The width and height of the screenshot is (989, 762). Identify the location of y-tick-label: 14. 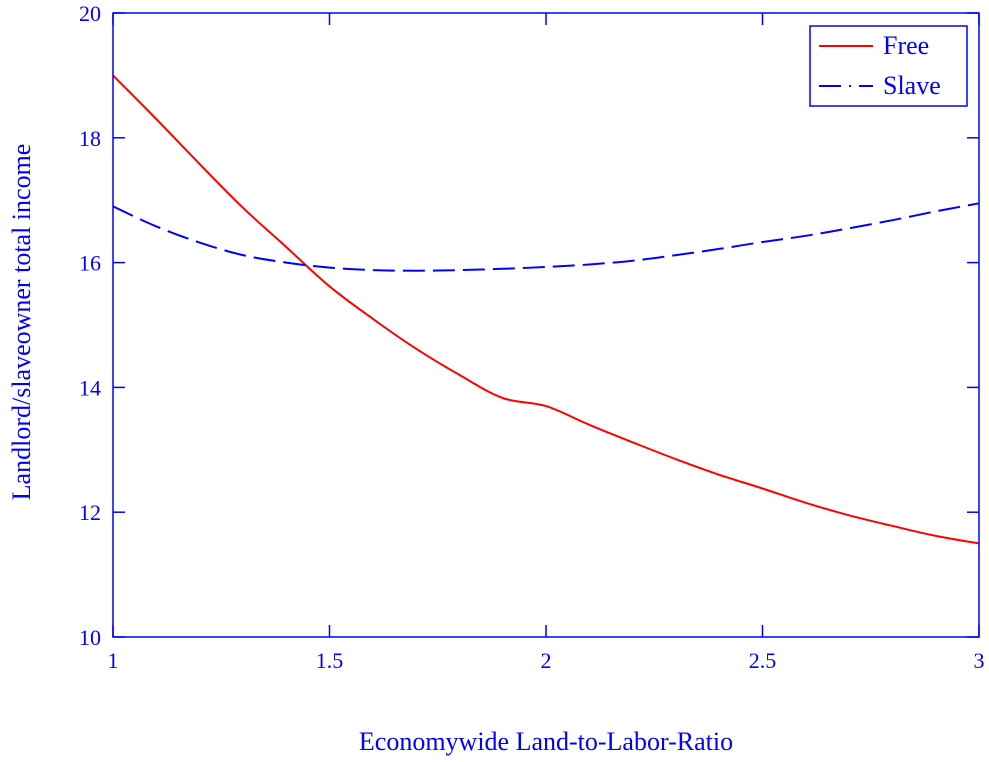
(90, 387).